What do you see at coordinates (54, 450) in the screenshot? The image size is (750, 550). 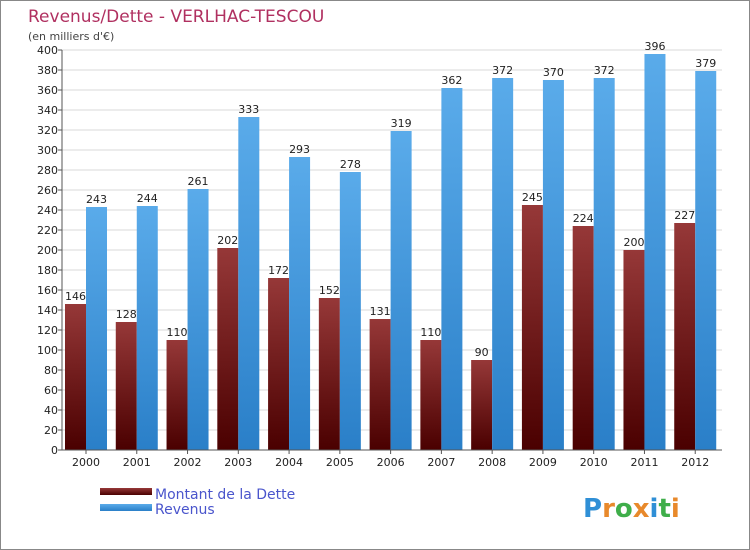 I see `y-tick-label: 0` at bounding box center [54, 450].